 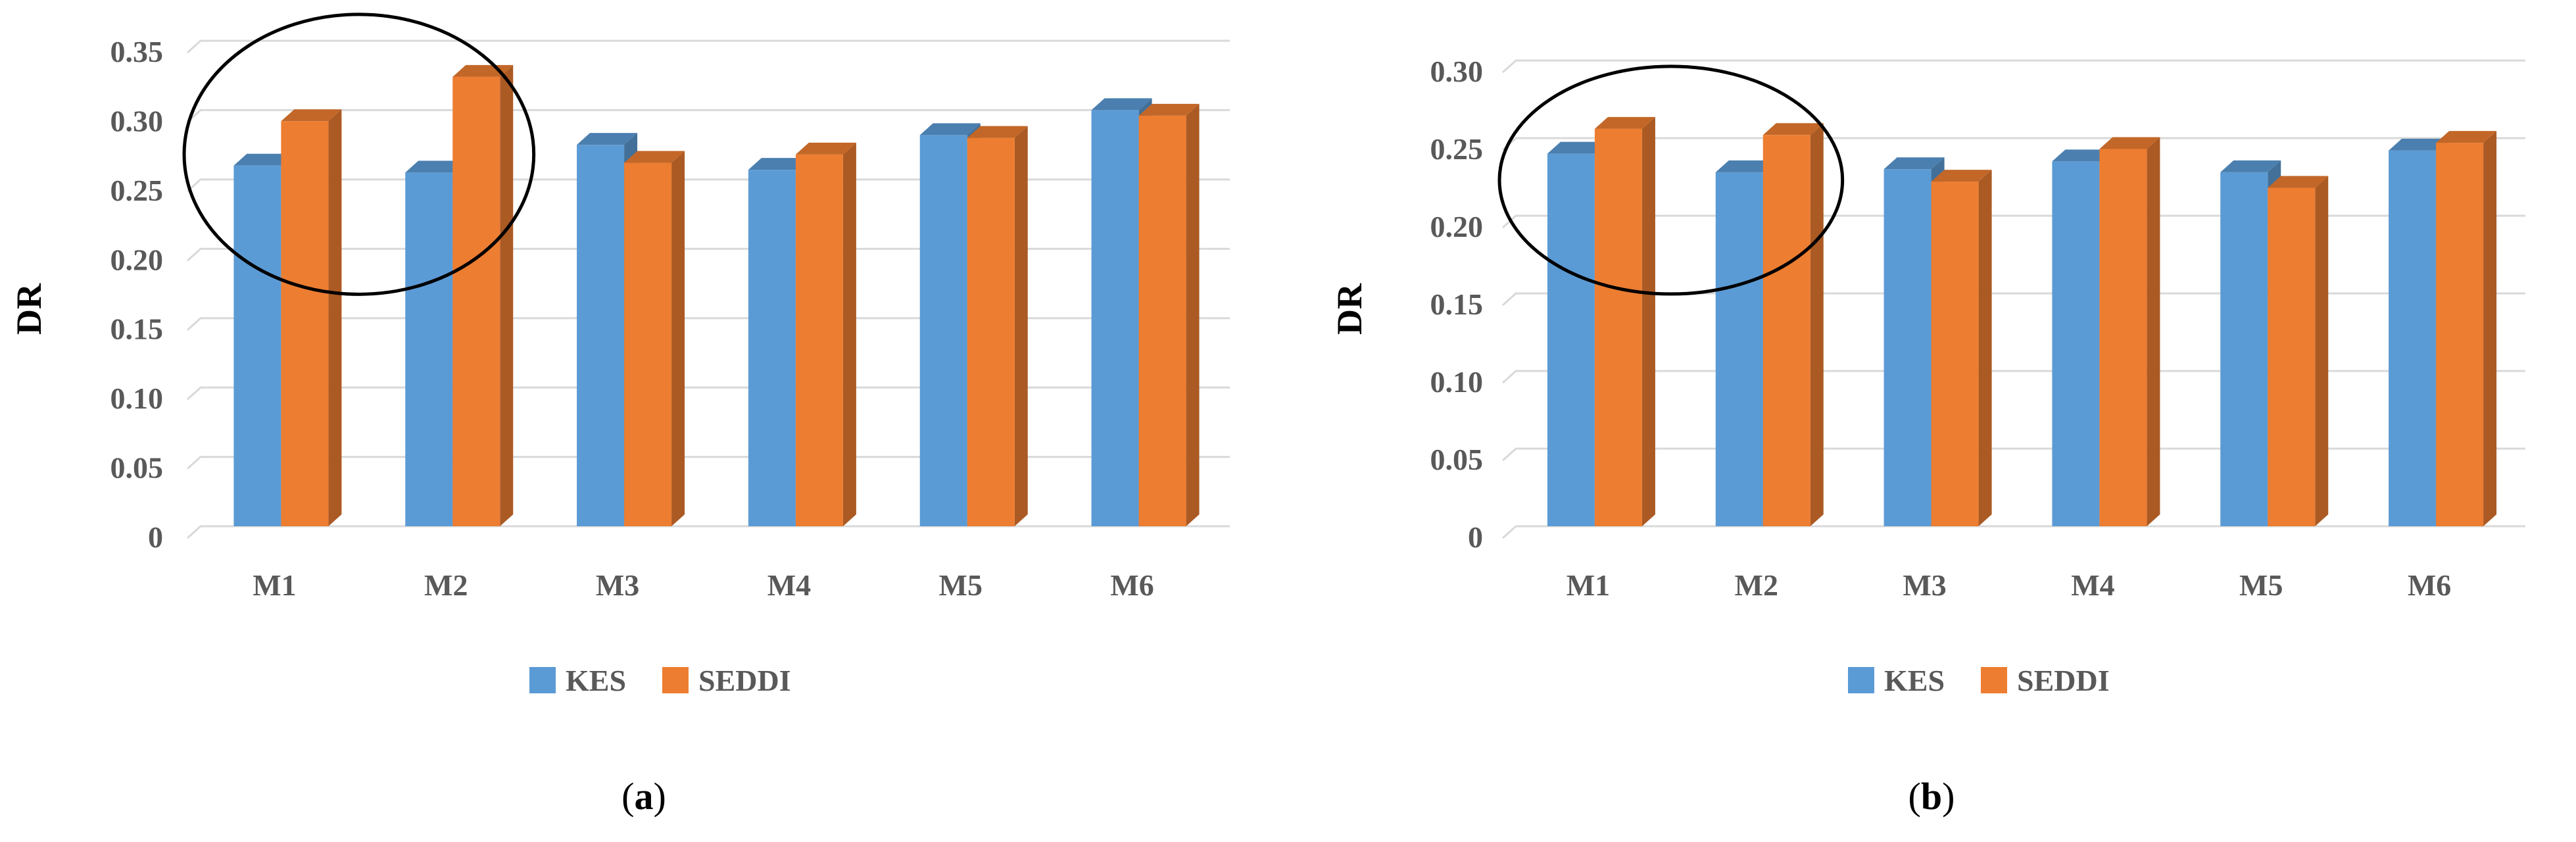 What do you see at coordinates (137, 120) in the screenshot?
I see `y-tick-label: 0.30` at bounding box center [137, 120].